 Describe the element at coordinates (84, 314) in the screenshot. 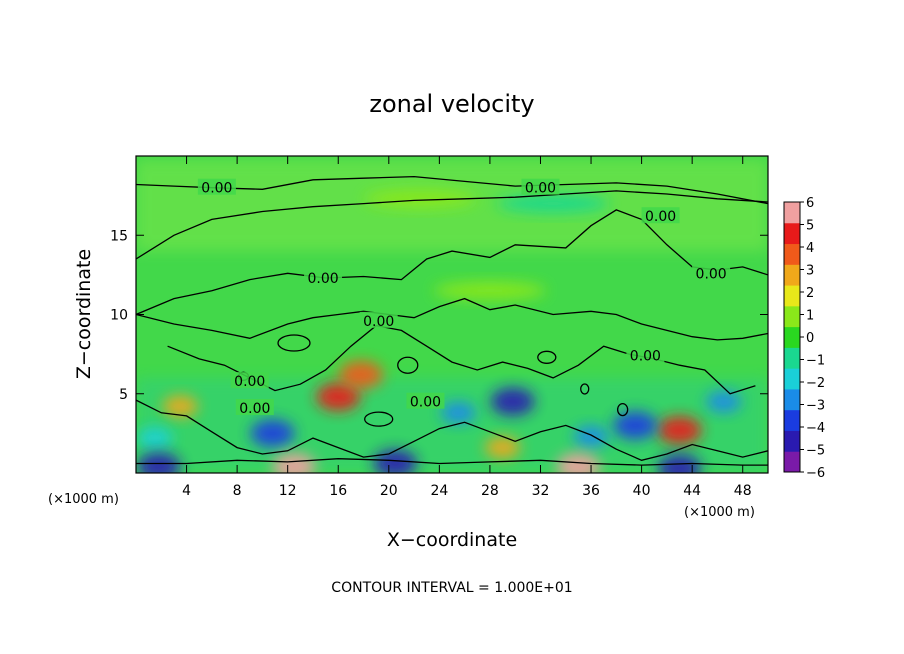

I see `y-axis-label: Z−coordinate` at that location.